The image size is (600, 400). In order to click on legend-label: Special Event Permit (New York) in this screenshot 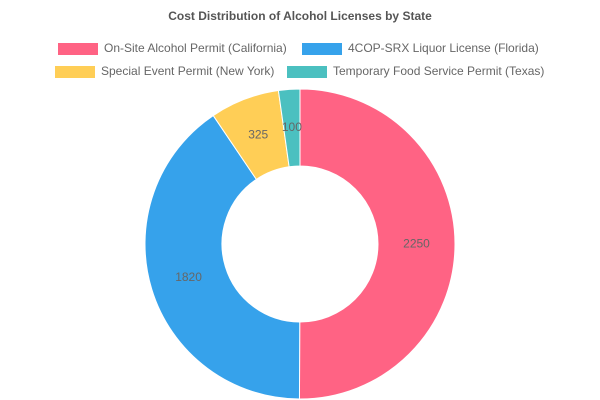, I will do `click(187, 71)`.